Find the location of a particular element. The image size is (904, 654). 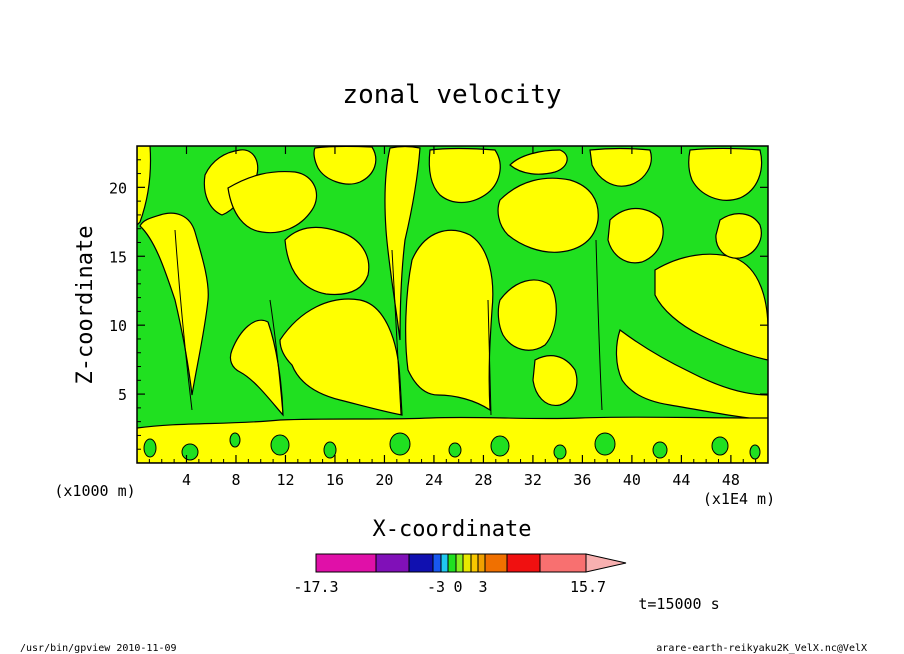

plume-contours is located at coordinates (388, 322).